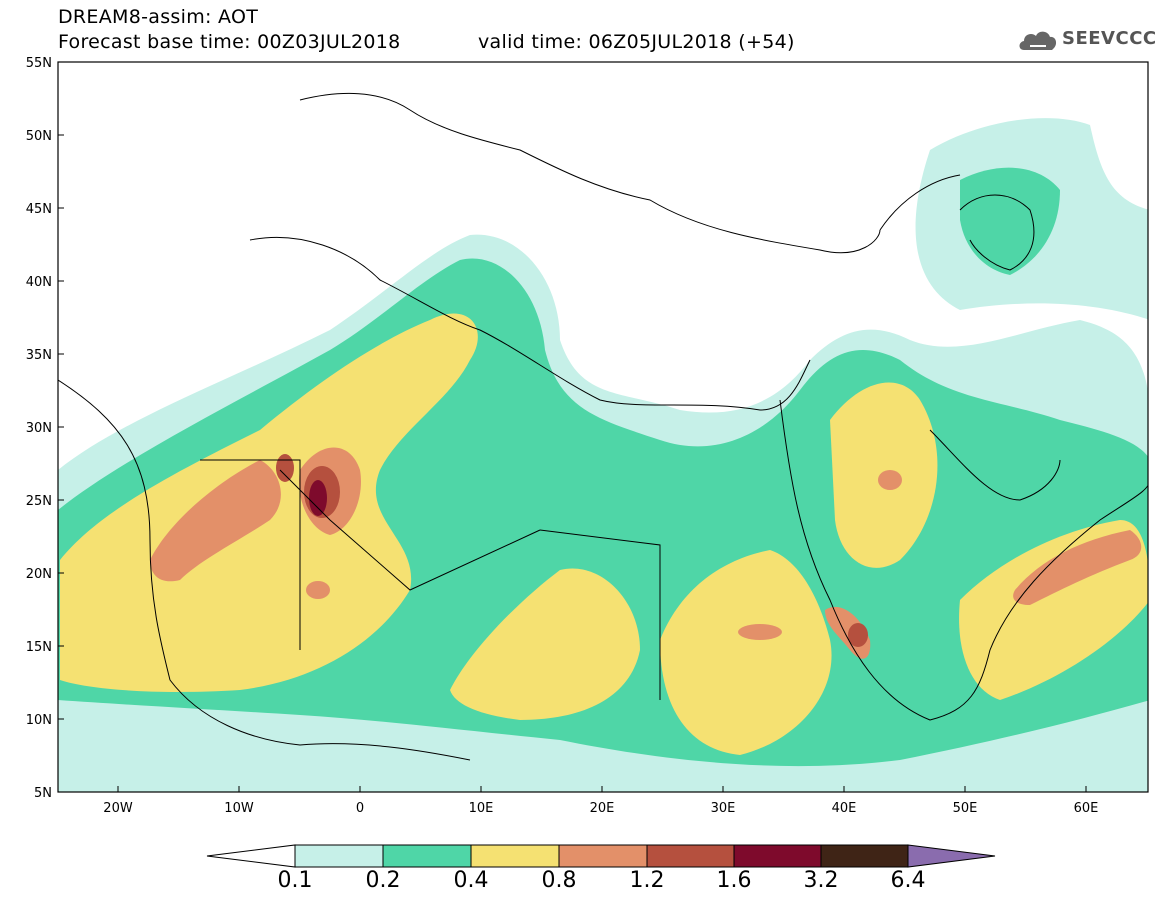 The height and width of the screenshot is (905, 1165). Describe the element at coordinates (844, 808) in the screenshot. I see `lon-label: 40E` at that location.